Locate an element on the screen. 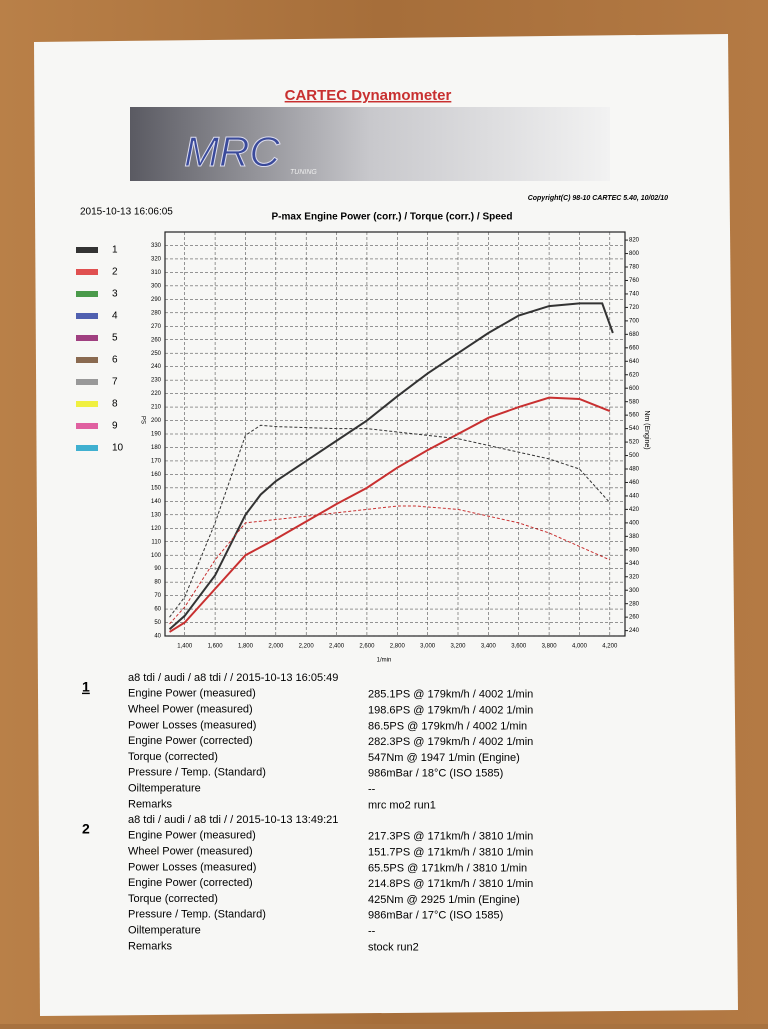 The height and width of the screenshot is (1029, 768). y2-tick-label: 440 is located at coordinates (634, 497).